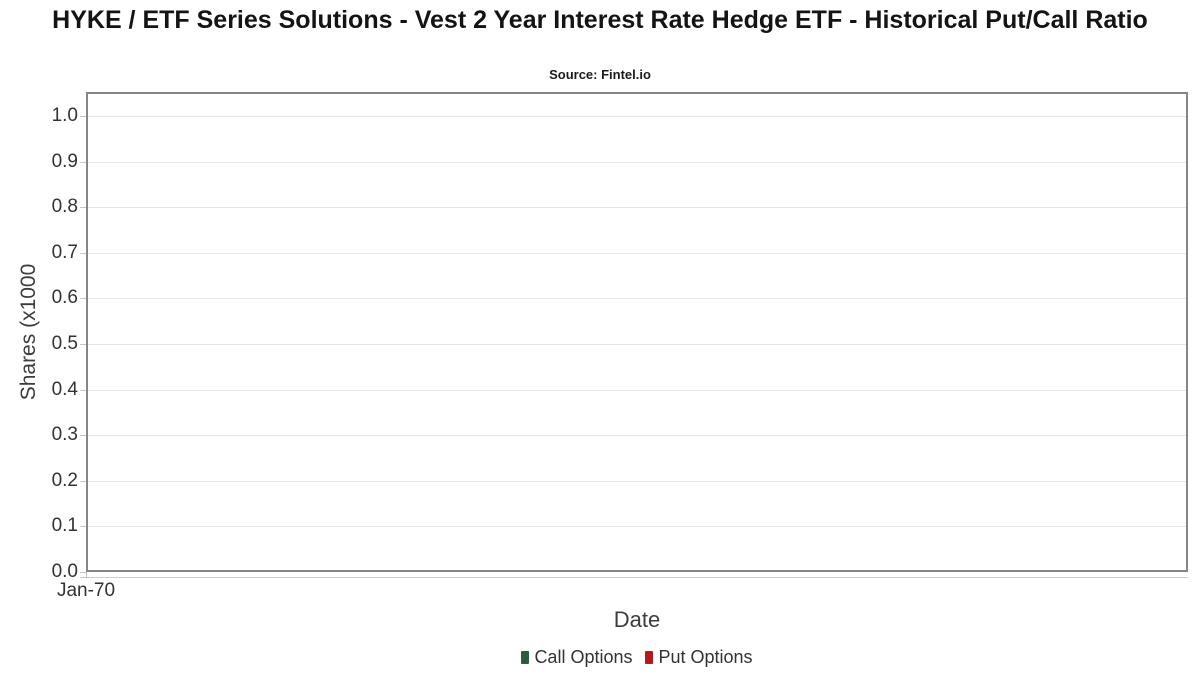  Describe the element at coordinates (64, 297) in the screenshot. I see `y-tick-label: 0.6` at that location.